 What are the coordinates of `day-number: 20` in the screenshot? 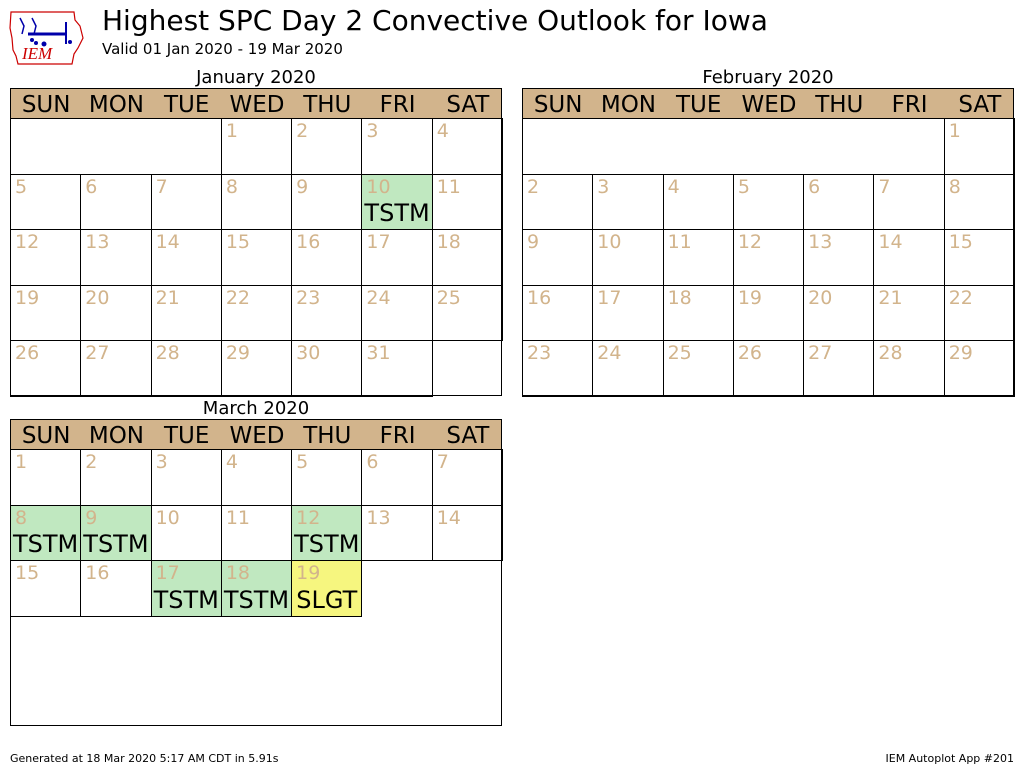 It's located at (820, 297).